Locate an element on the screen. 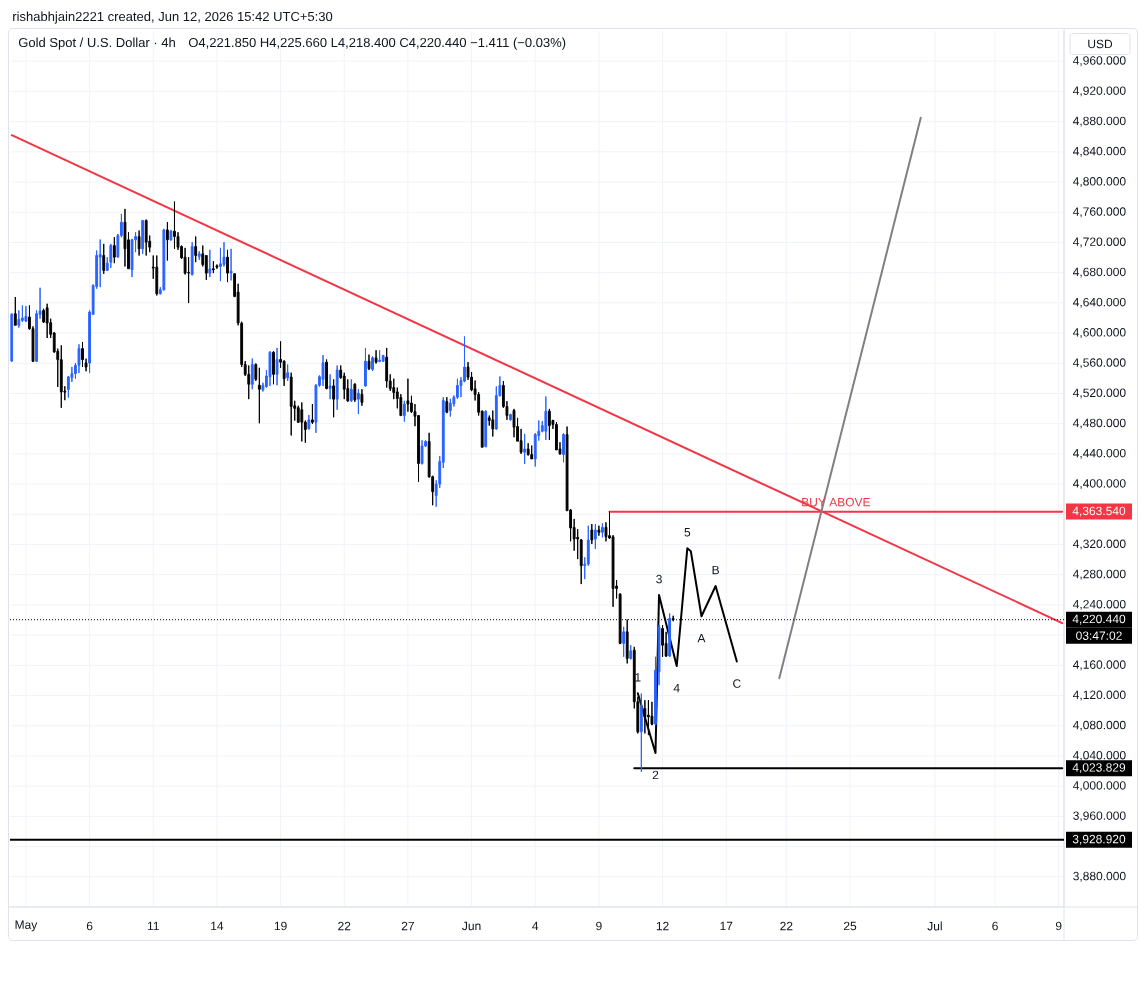  y-tick-label: 4,320.000 is located at coordinates (1099, 544).